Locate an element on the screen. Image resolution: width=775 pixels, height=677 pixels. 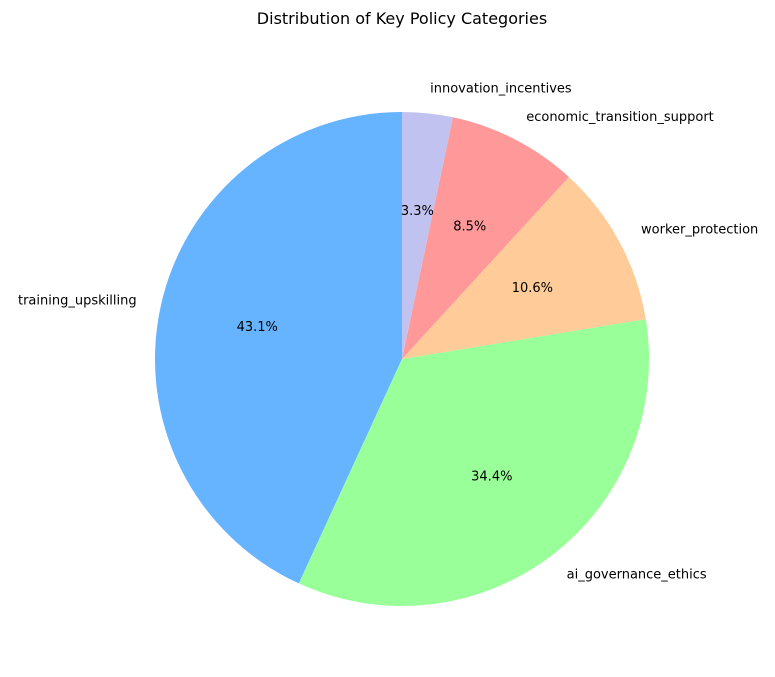
pct-label-training-upskilling: 43.1% is located at coordinates (257, 327).